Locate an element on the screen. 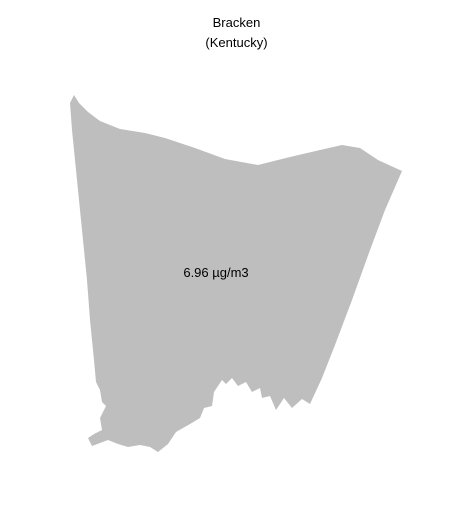  county-name: Bracken is located at coordinates (236, 22).